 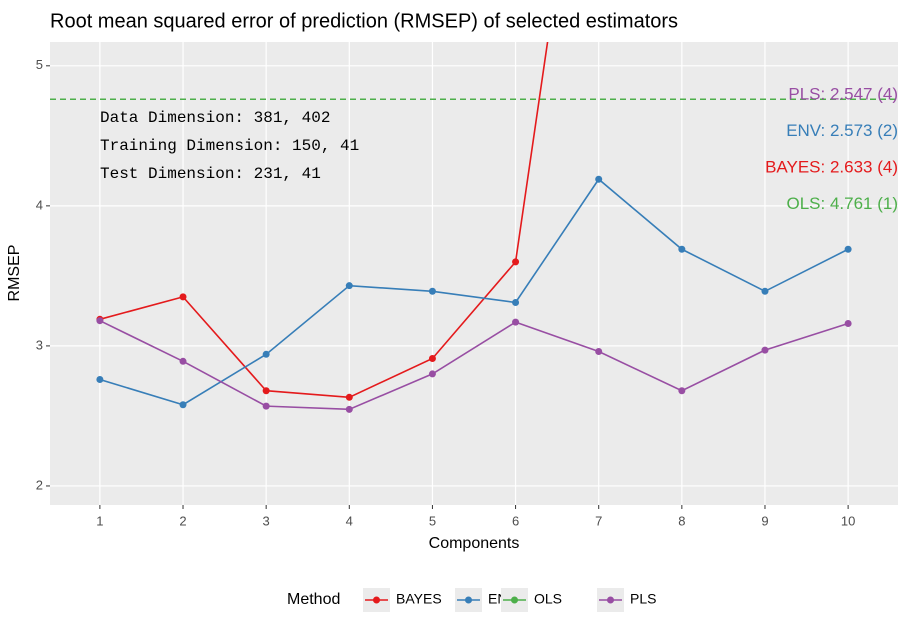 What do you see at coordinates (843, 93) in the screenshot?
I see `annotation: PLS: 2.547 (4)` at bounding box center [843, 93].